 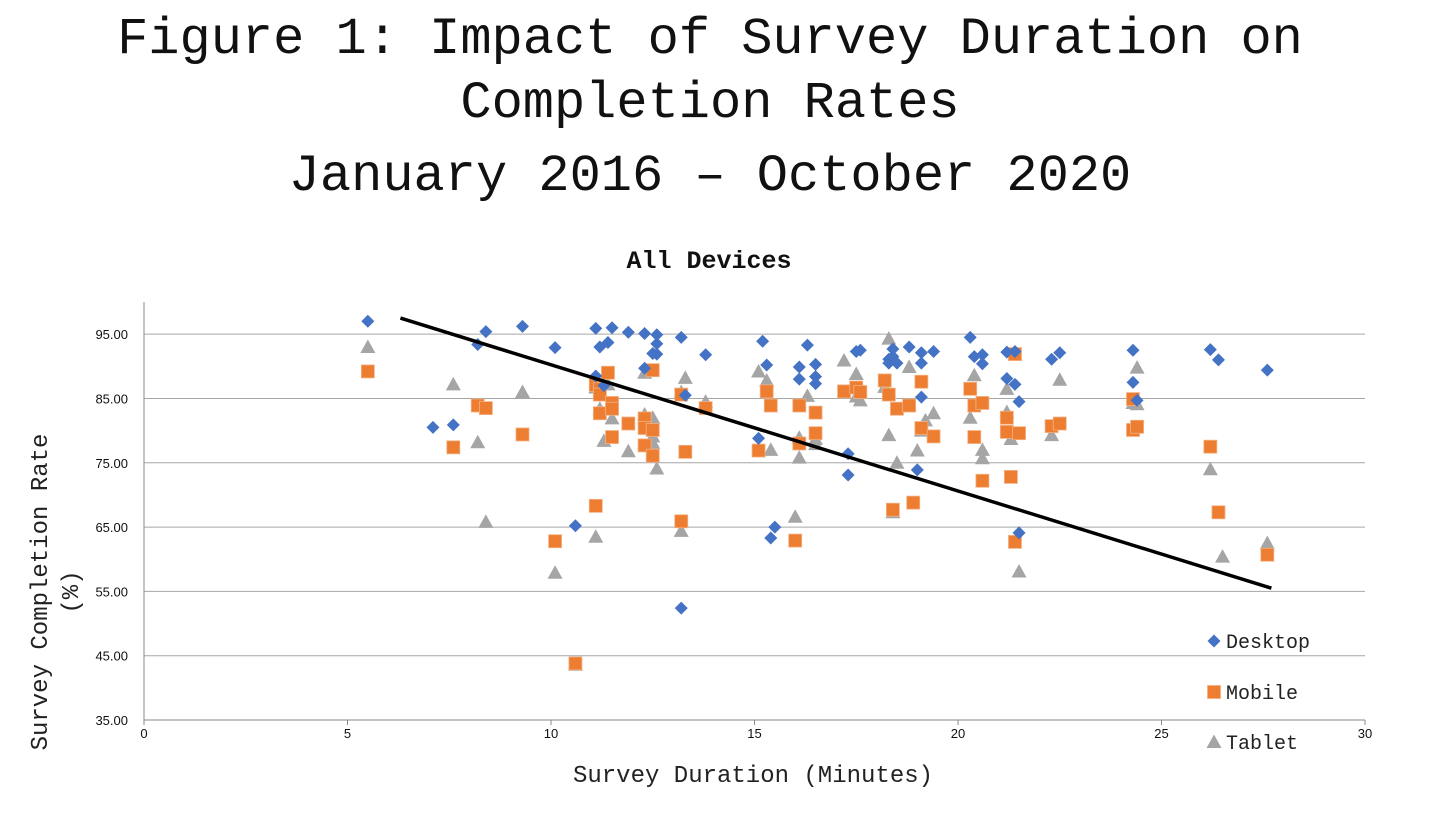 I want to click on y-tick-label: 75.00, so click(x=111, y=463).